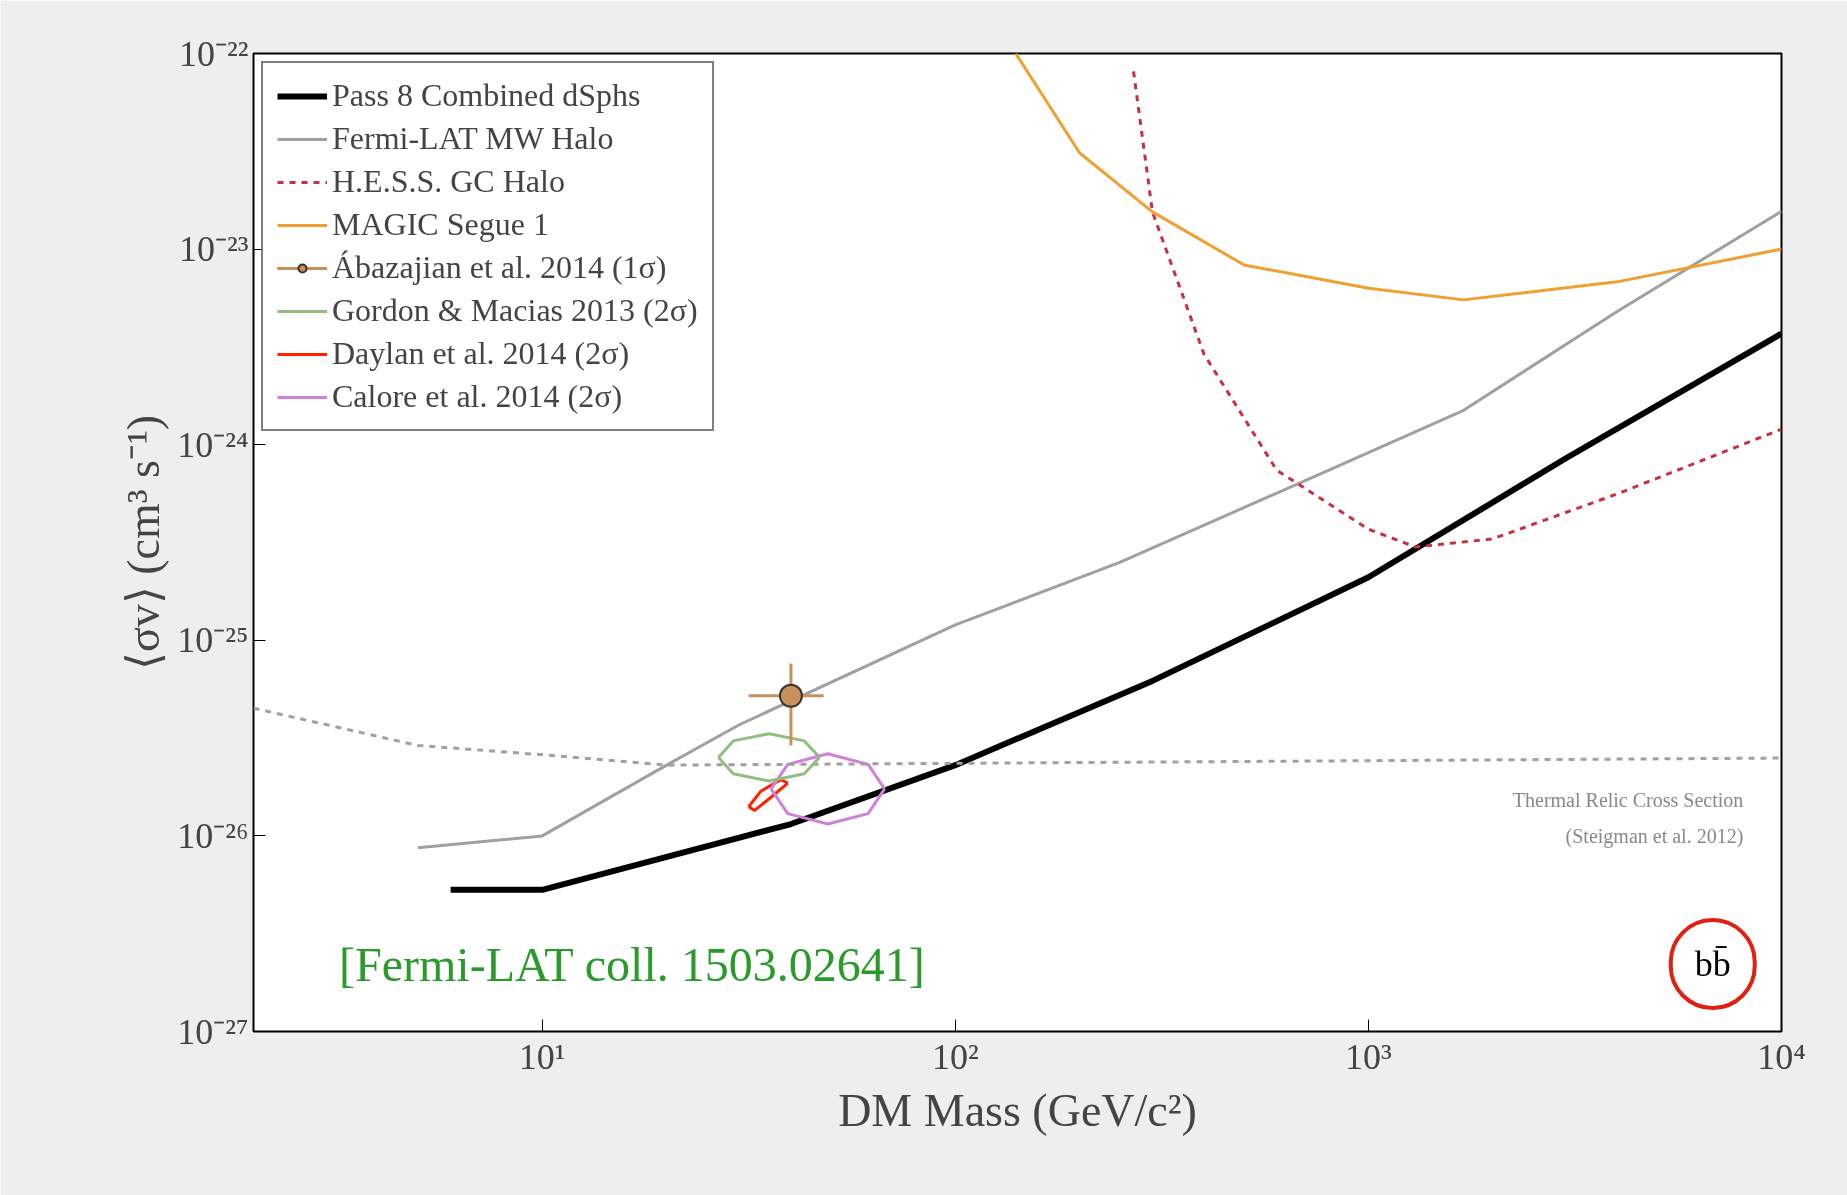  Describe the element at coordinates (213, 249) in the screenshot. I see `y-tick-label: 10⁻²³` at that location.